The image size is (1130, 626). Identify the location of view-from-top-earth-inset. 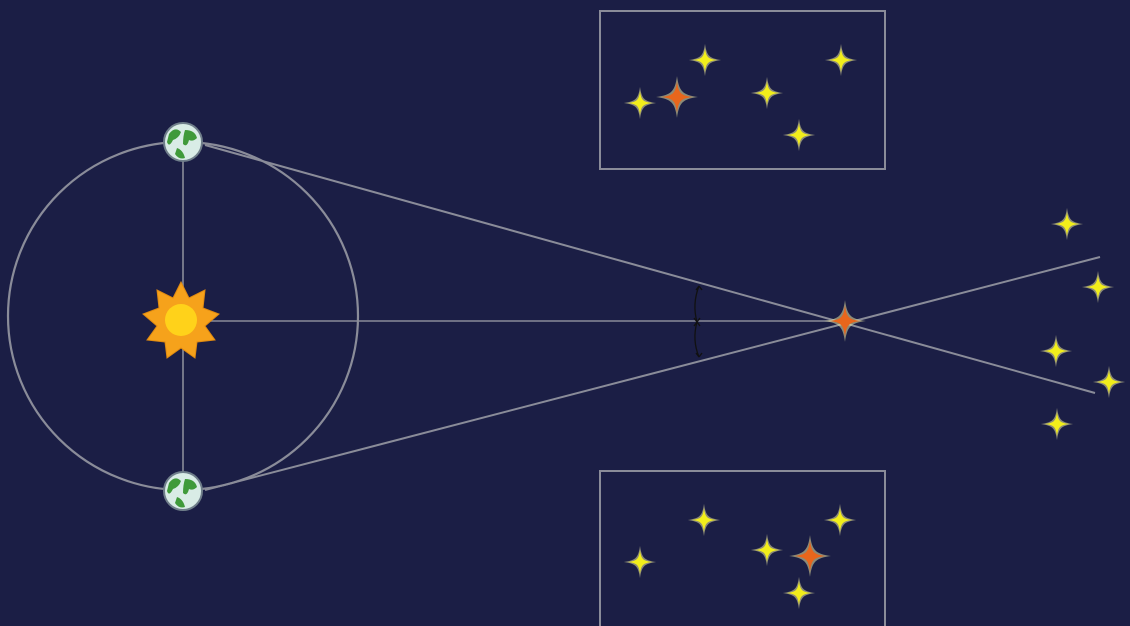
(742, 90).